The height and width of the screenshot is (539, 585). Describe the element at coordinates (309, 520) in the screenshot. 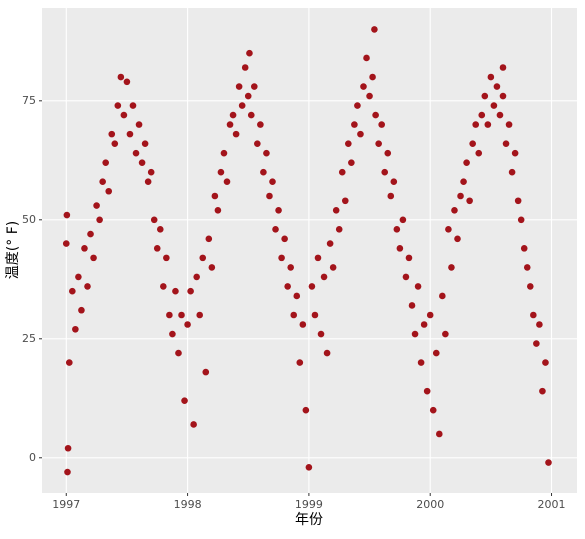

I see `x-axis-label: 年份` at that location.